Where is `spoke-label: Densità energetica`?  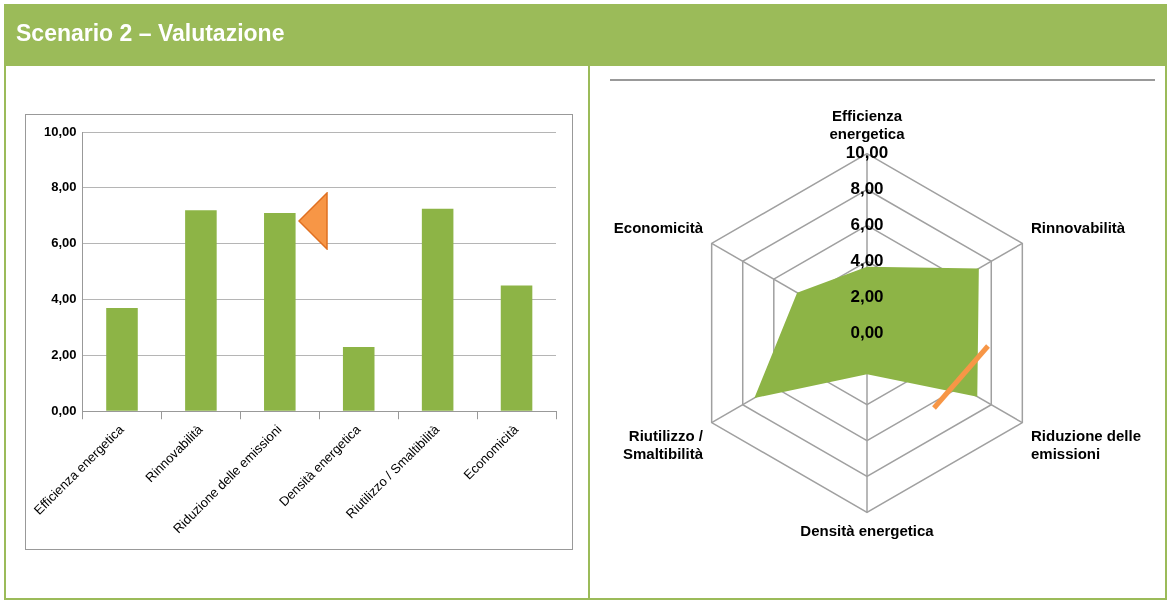
spoke-label: Densità energetica is located at coordinates (867, 530).